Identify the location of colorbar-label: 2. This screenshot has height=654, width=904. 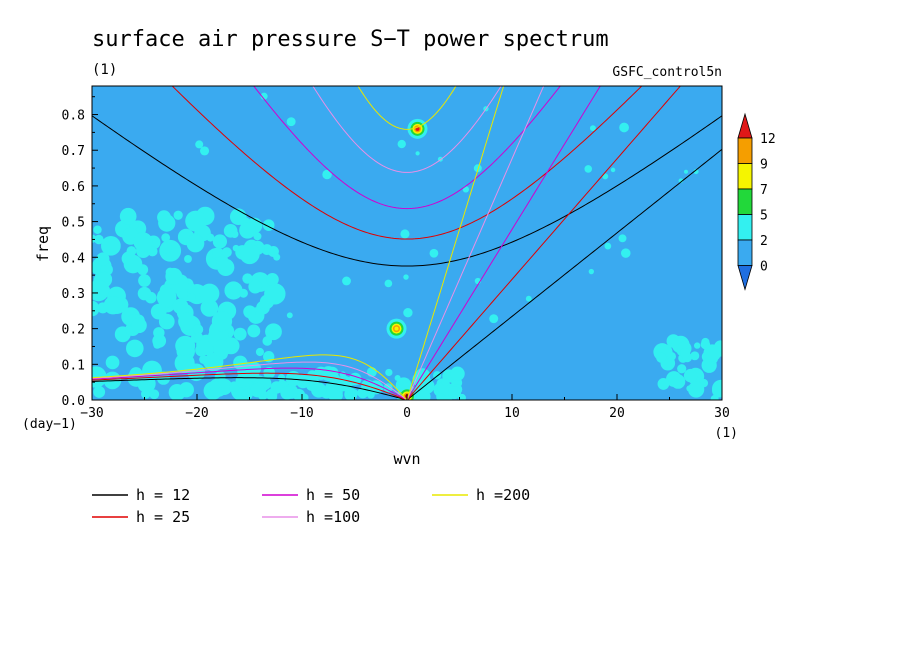
(764, 241).